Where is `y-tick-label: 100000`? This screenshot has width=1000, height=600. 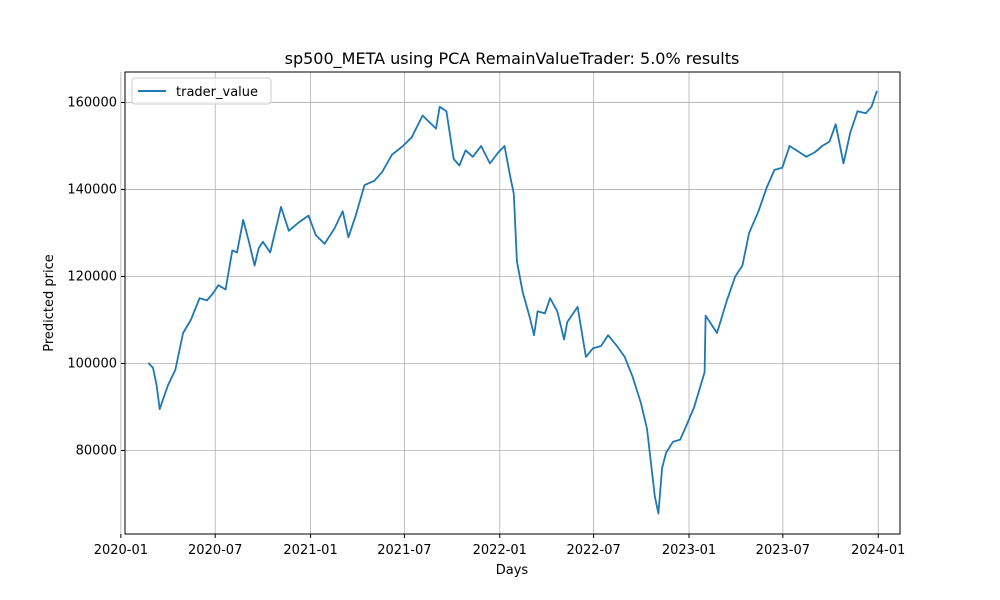
y-tick-label: 100000 is located at coordinates (92, 363).